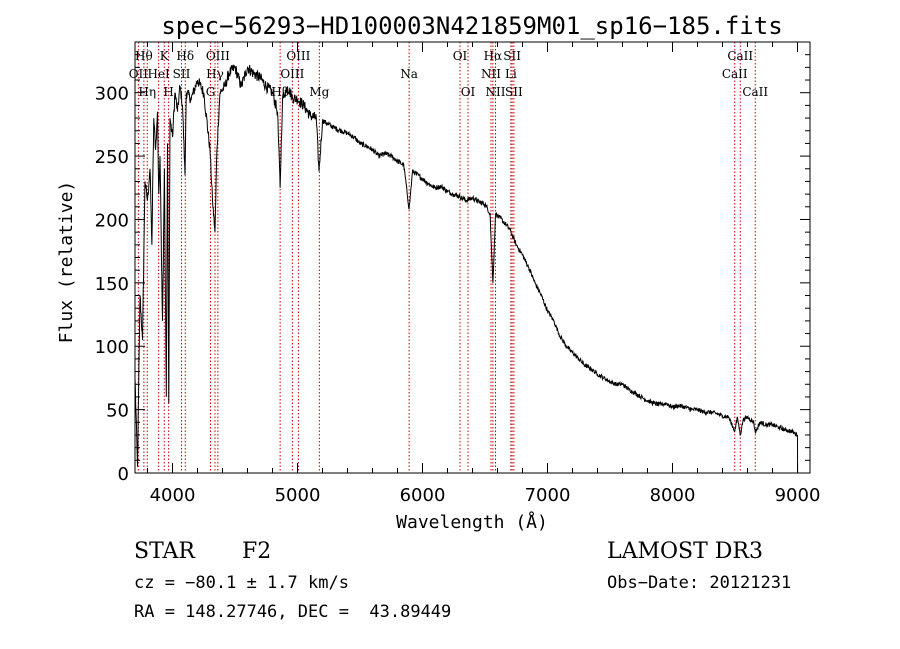 The height and width of the screenshot is (649, 900). I want to click on y-tick-label-4: 200, so click(112, 220).